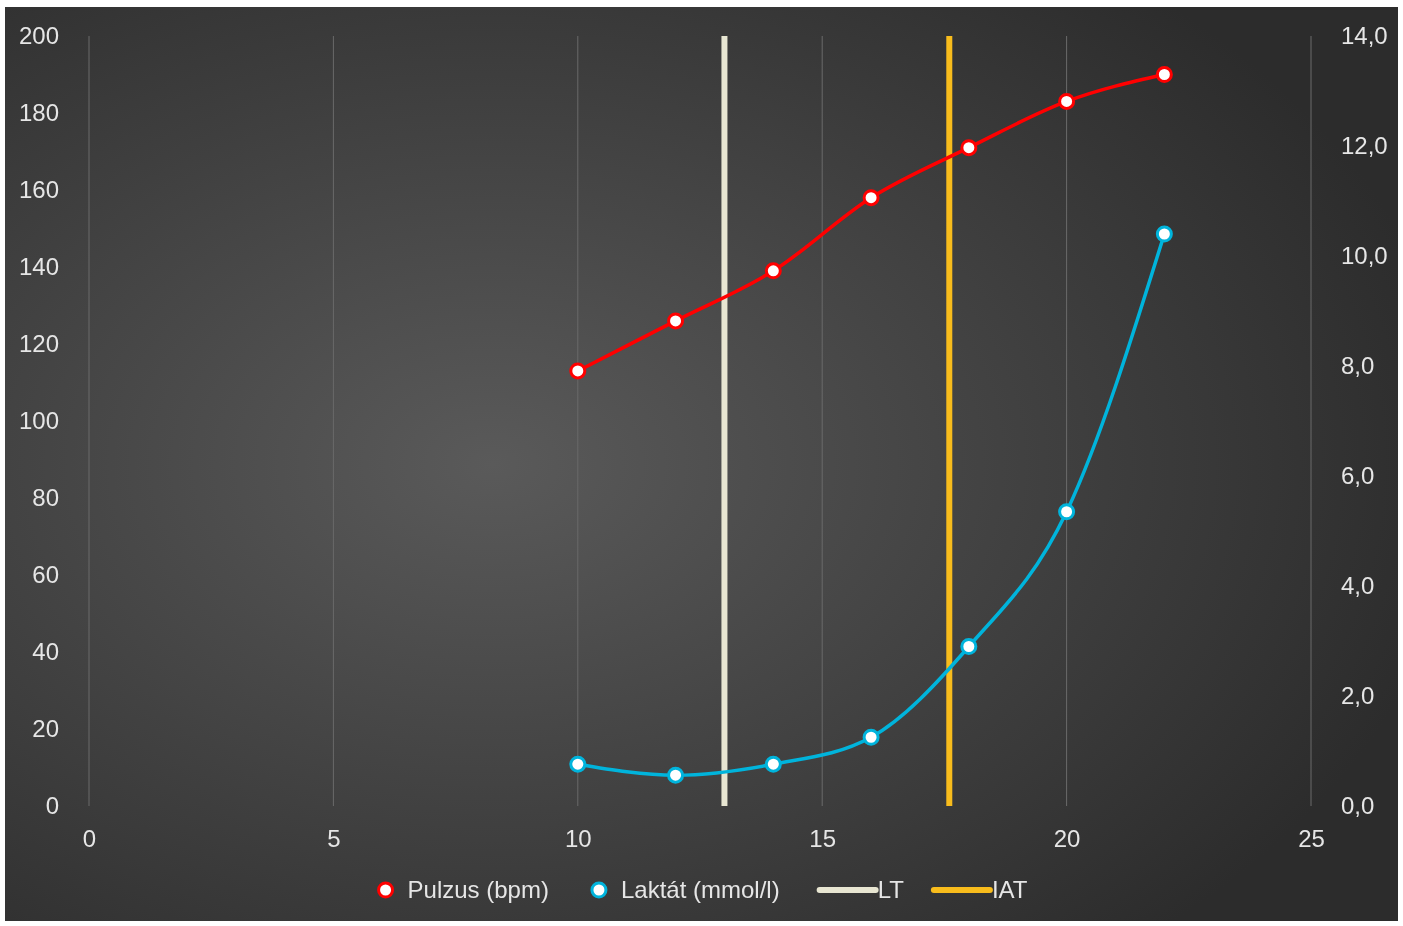 This screenshot has width=1403, height=926. I want to click on y-tick-label: 80, so click(45, 498).